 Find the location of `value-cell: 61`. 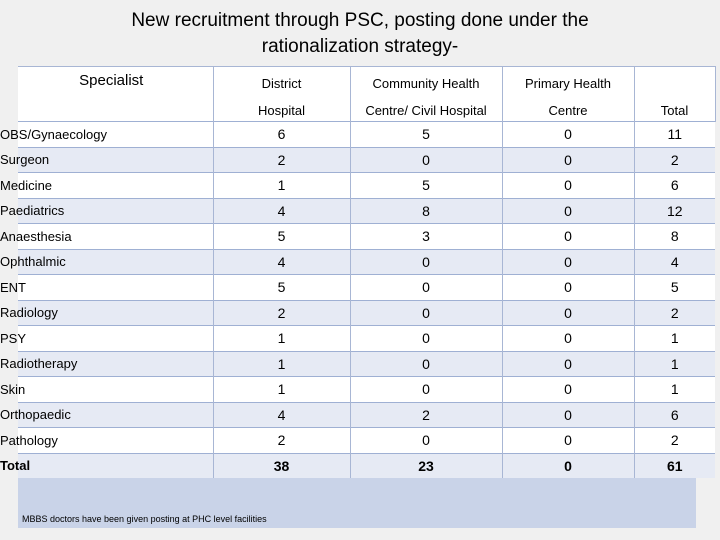

value-cell: 61 is located at coordinates (674, 465).